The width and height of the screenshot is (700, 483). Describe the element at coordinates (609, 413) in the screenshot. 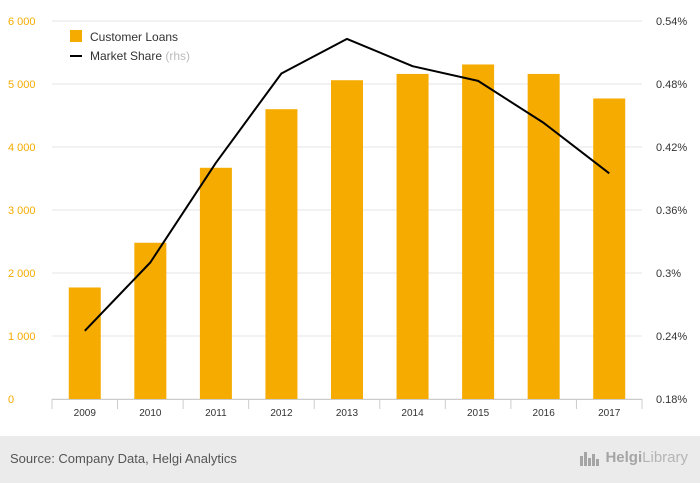

I see `x-tick-label: 2017` at that location.